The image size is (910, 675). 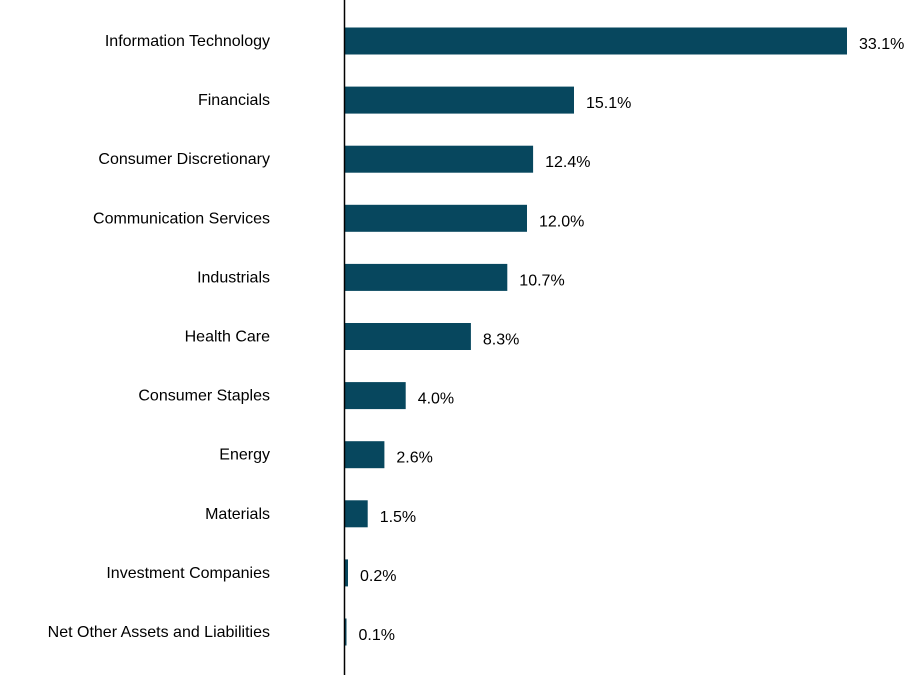 I want to click on category-label: Consumer Staples, so click(x=204, y=396).